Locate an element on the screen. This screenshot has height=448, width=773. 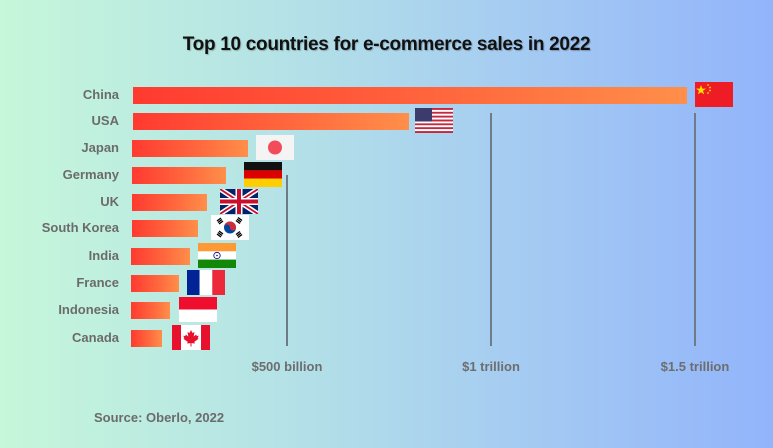
source-note: Source: Oberlo, 2022 is located at coordinates (159, 417).